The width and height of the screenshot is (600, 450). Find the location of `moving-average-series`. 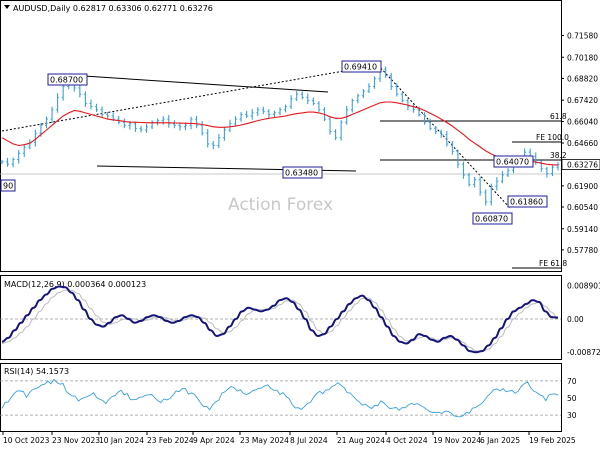

moving-average-series is located at coordinates (280, 133).